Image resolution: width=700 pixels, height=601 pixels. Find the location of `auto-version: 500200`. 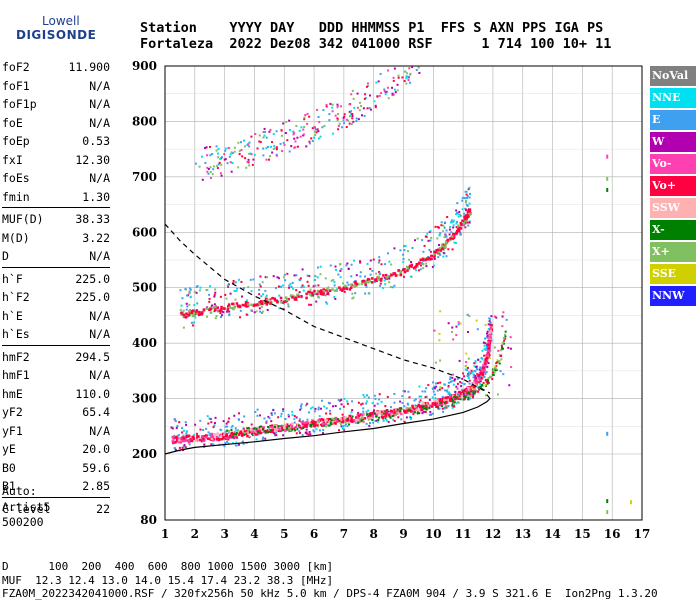

auto-version: 500200 is located at coordinates (23, 522).